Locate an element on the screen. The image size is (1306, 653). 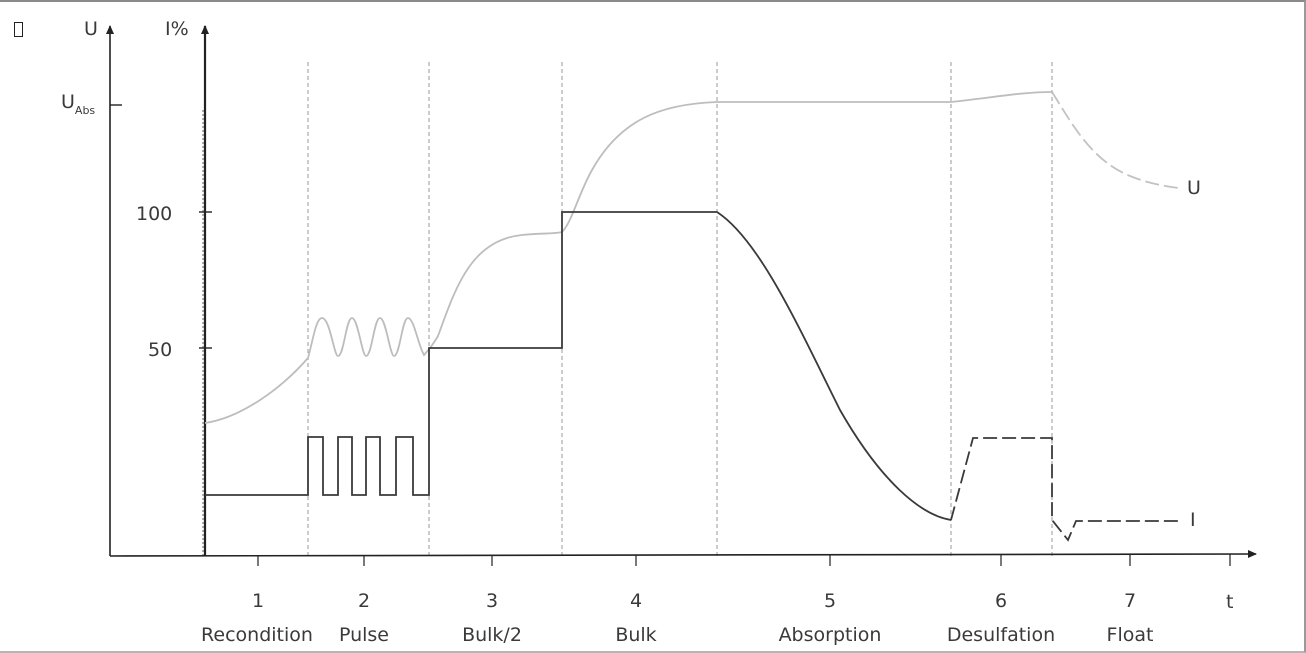
current-curve-label: I is located at coordinates (1193, 520).